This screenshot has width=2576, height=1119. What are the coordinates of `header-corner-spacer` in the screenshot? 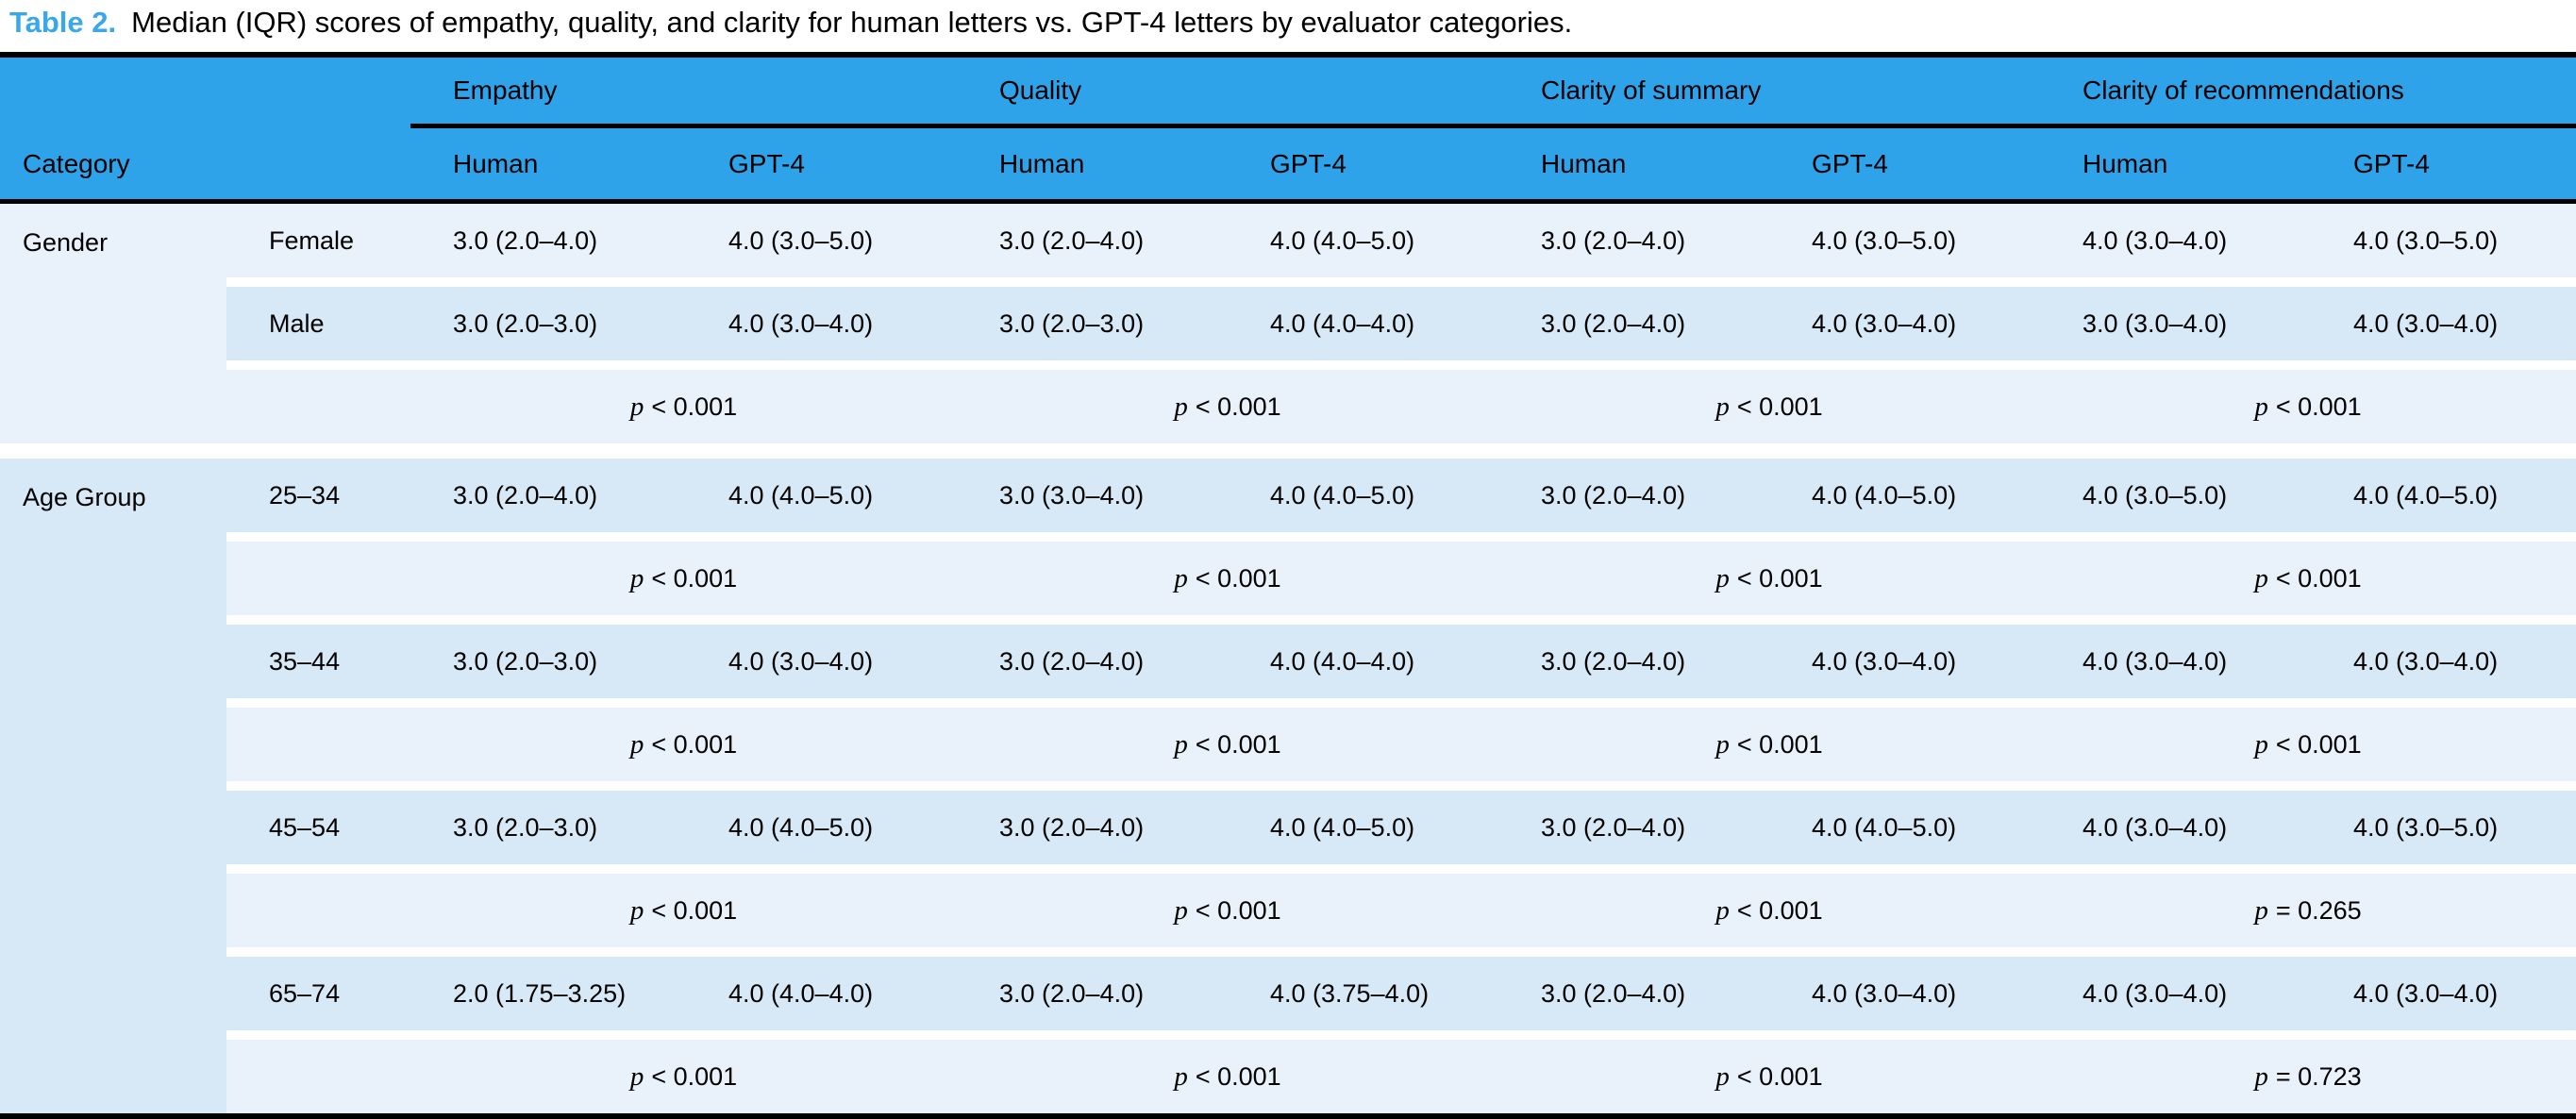 It's located at (205, 93).